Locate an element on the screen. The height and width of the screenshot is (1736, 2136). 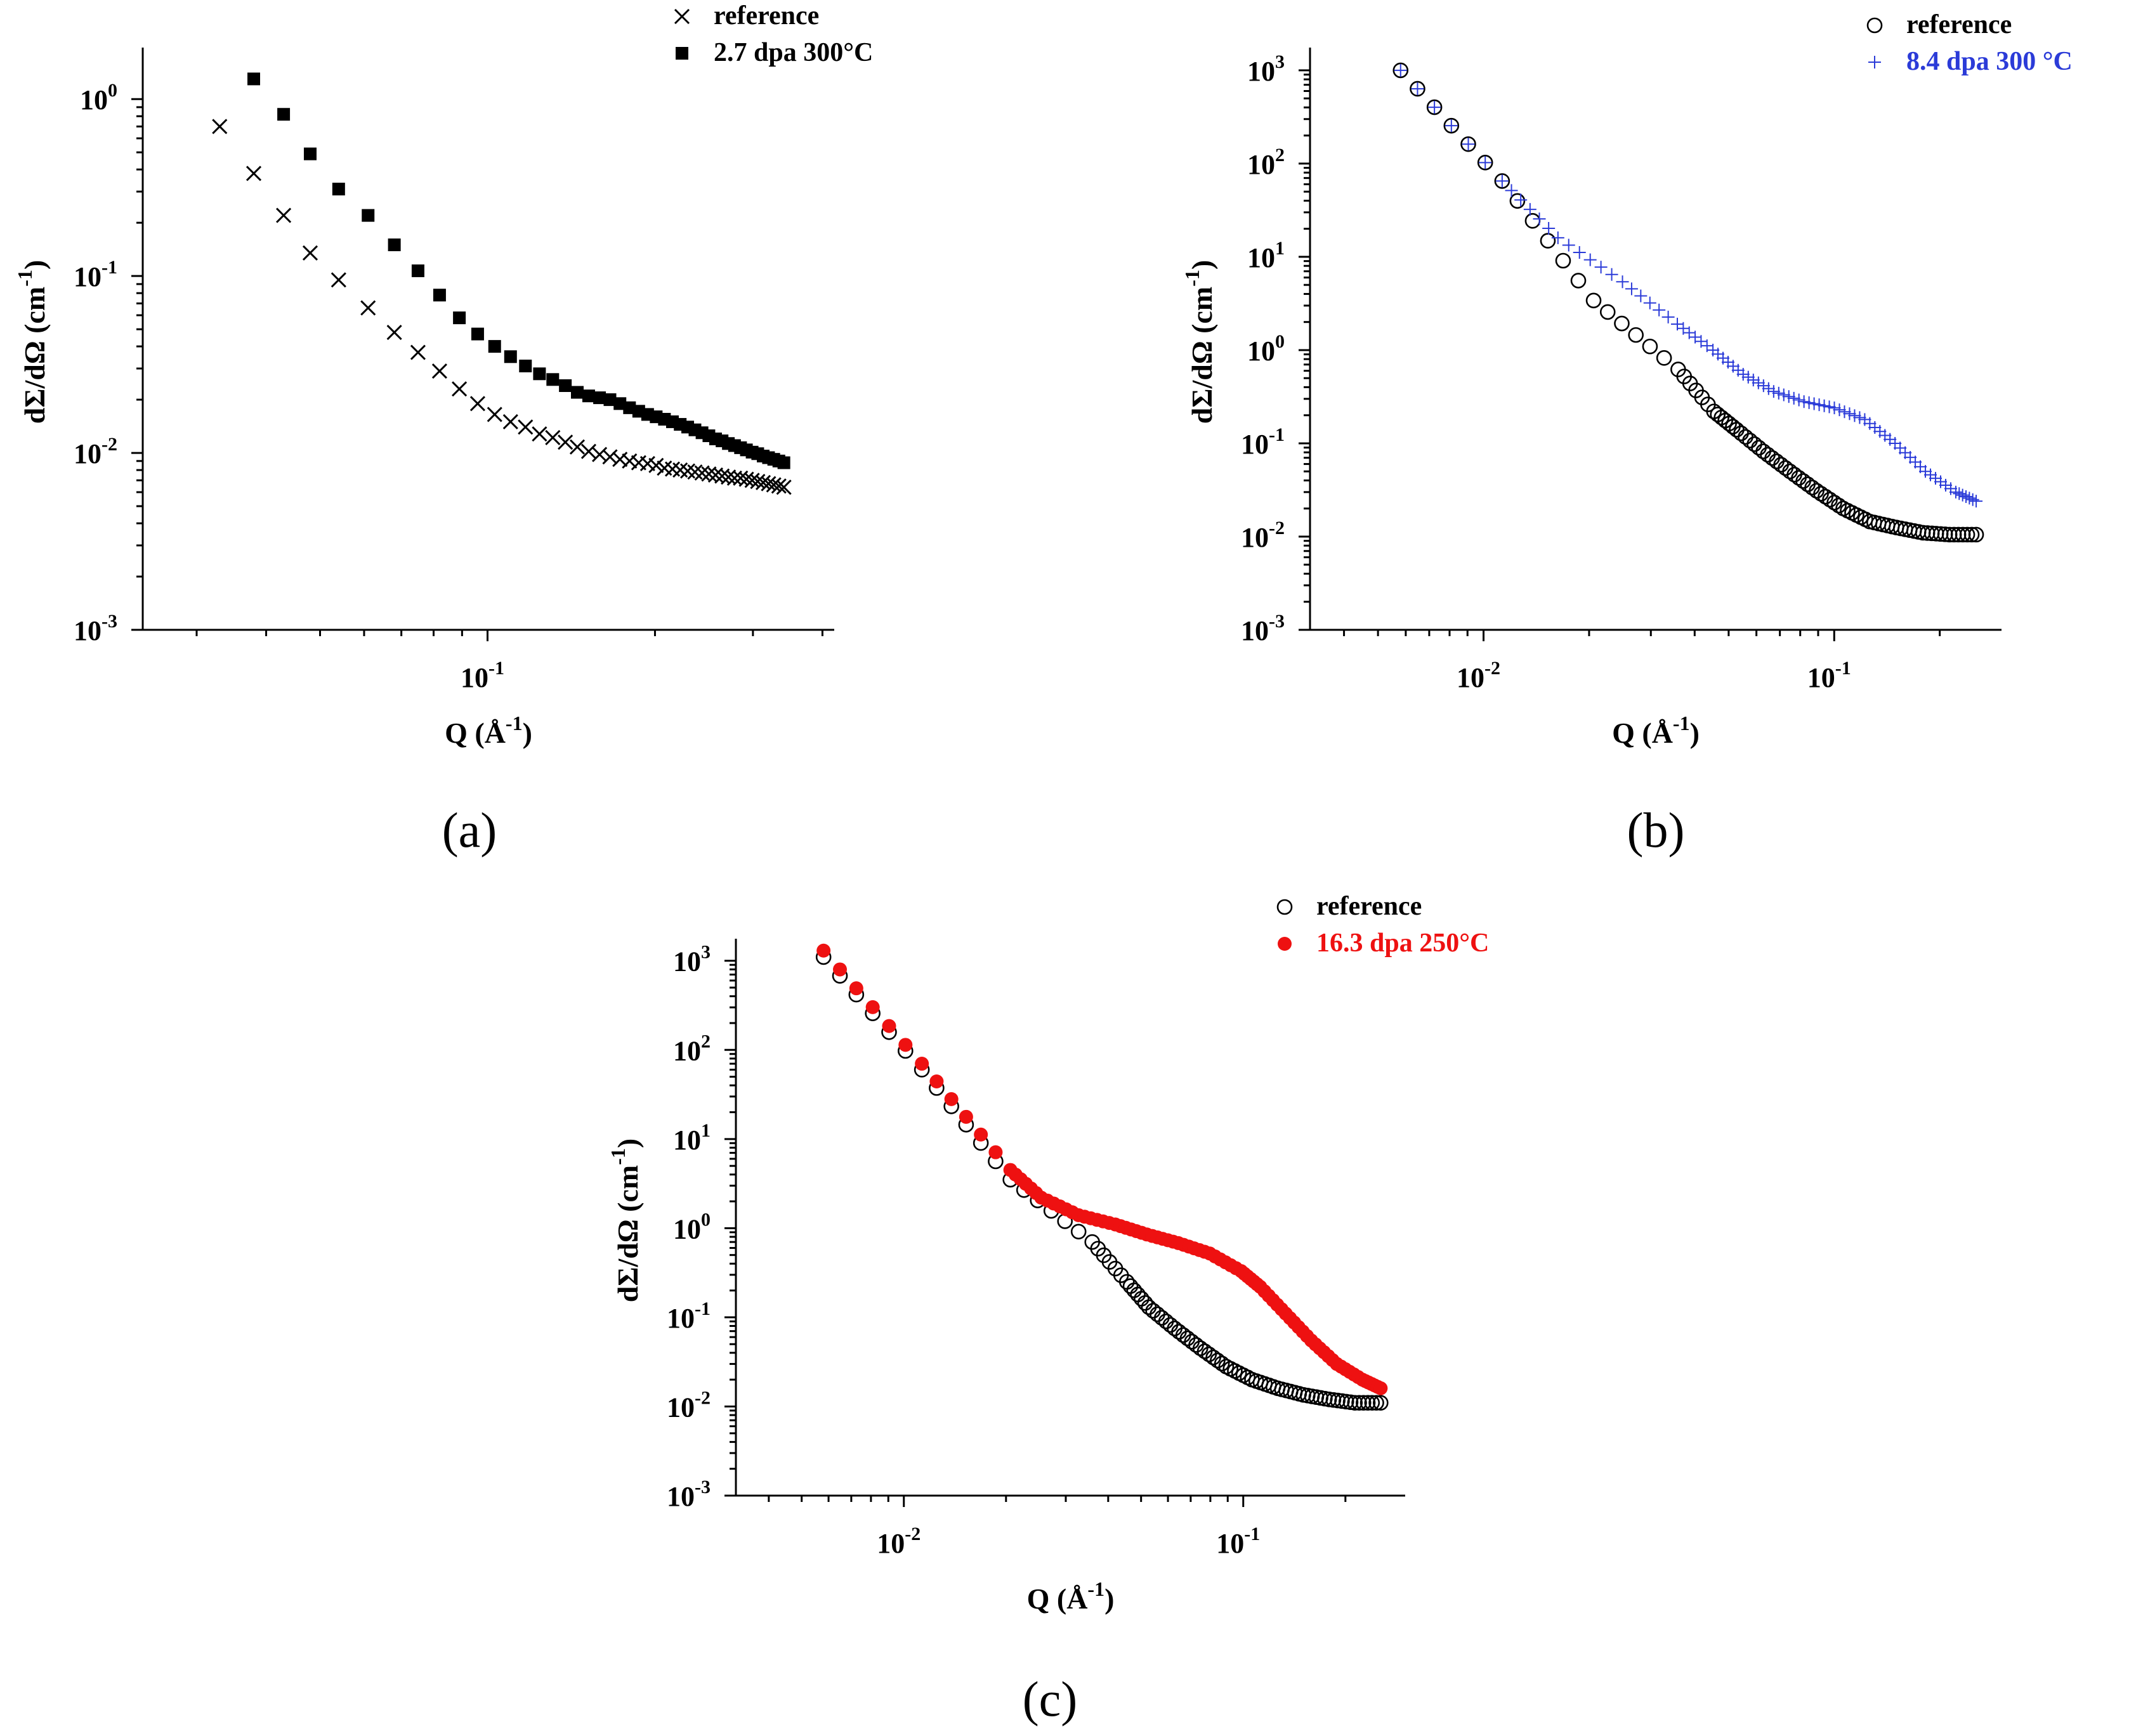
panel-label: (c) is located at coordinates (1050, 1698).